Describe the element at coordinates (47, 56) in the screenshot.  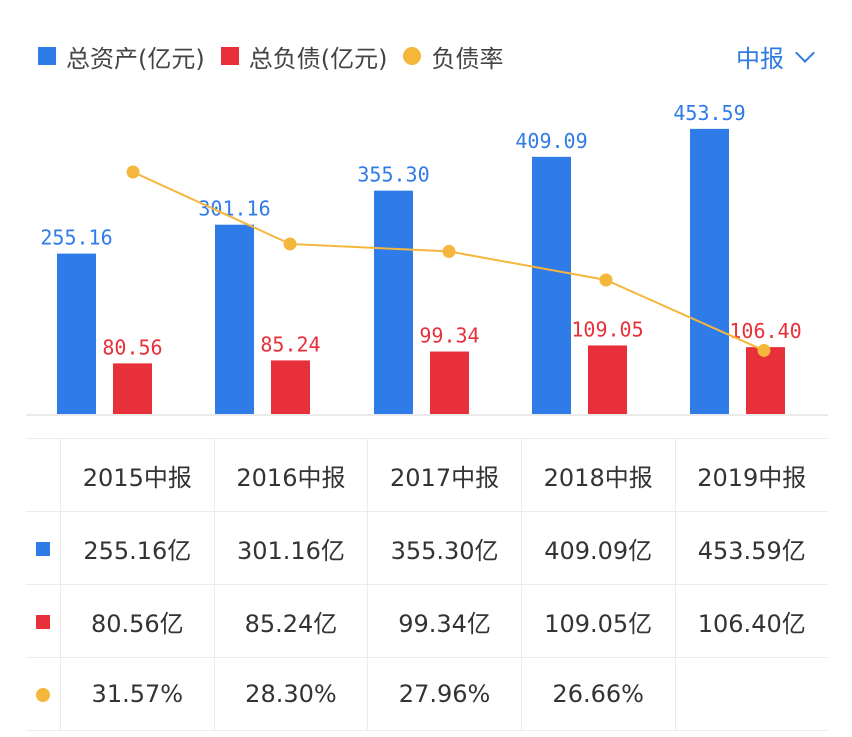
I see `assets-swatch` at that location.